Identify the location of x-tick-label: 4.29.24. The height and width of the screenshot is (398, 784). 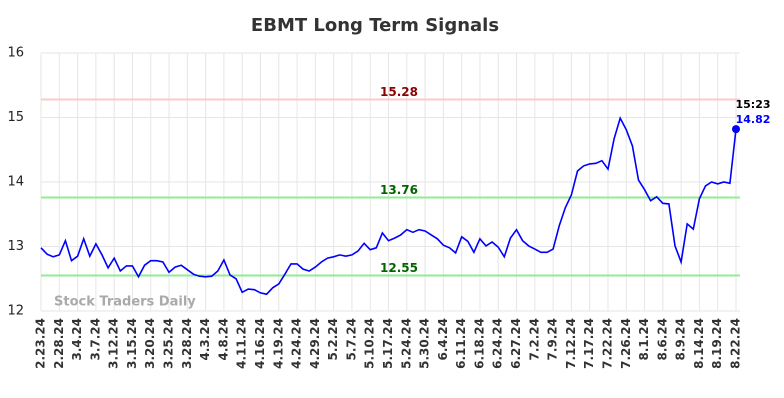
(315, 343).